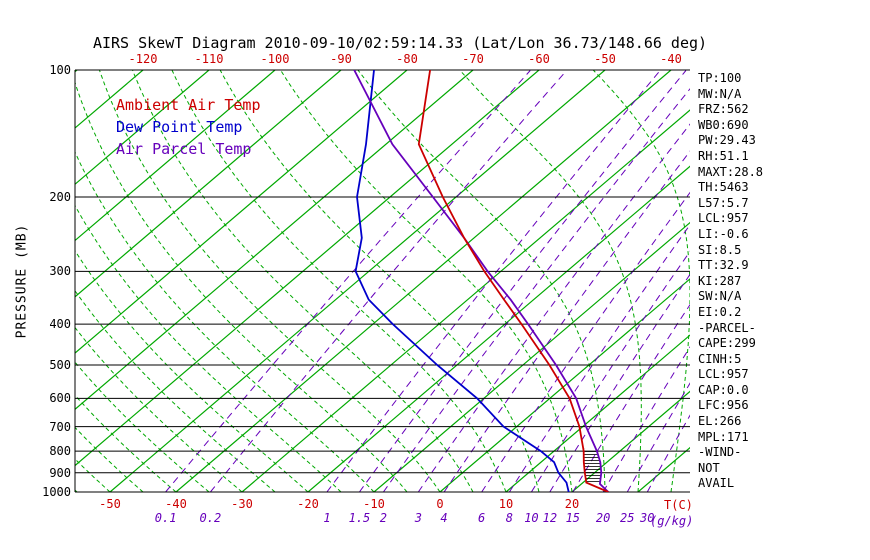 This screenshot has width=870, height=560. I want to click on mixing-ratio-tick: 30, so click(647, 518).